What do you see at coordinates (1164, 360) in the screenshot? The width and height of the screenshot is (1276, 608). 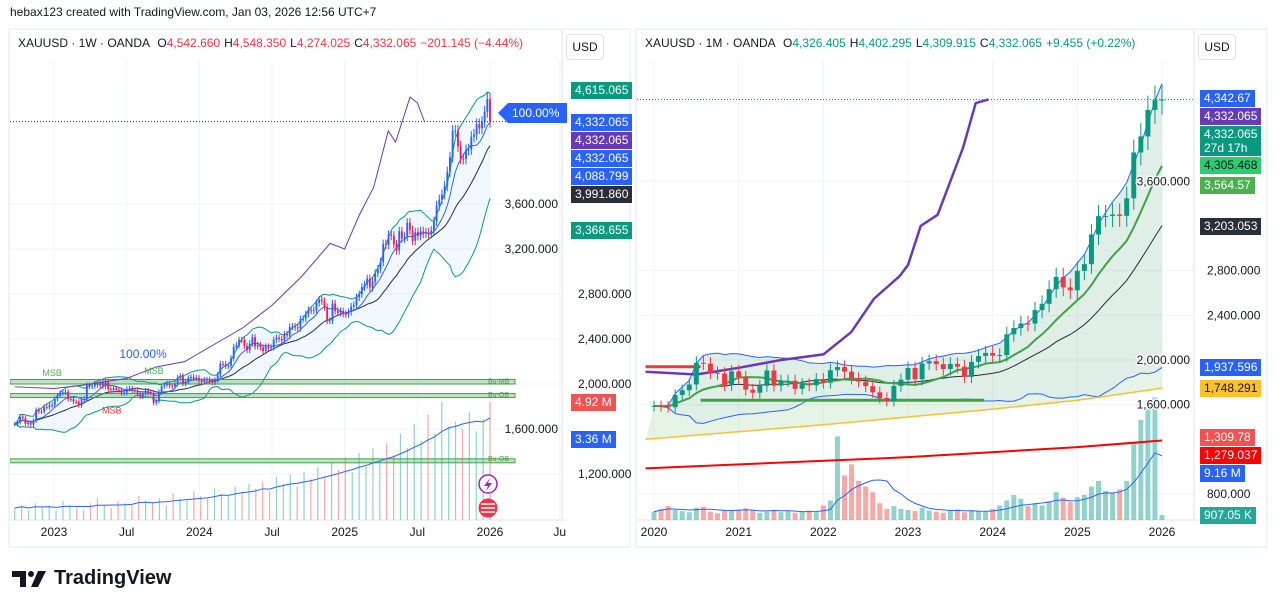 I see `y-tick-label: 2,000.000` at bounding box center [1164, 360].